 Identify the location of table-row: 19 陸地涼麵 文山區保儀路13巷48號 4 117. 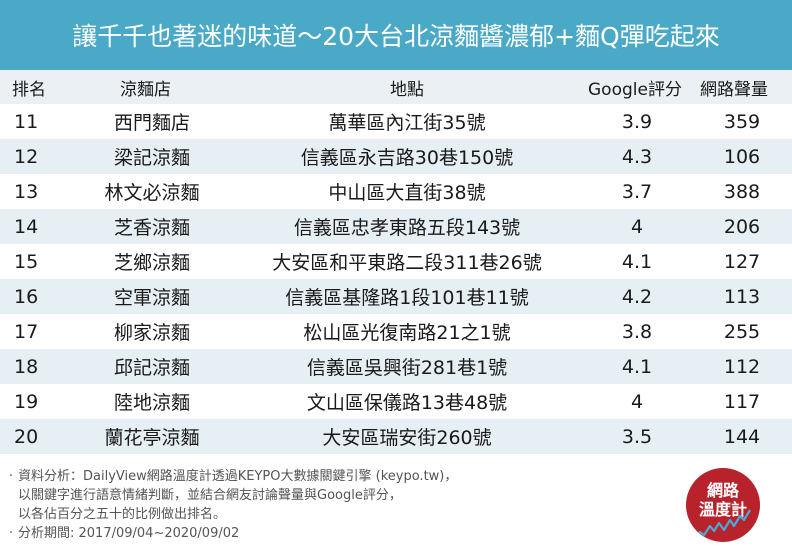
(396, 401).